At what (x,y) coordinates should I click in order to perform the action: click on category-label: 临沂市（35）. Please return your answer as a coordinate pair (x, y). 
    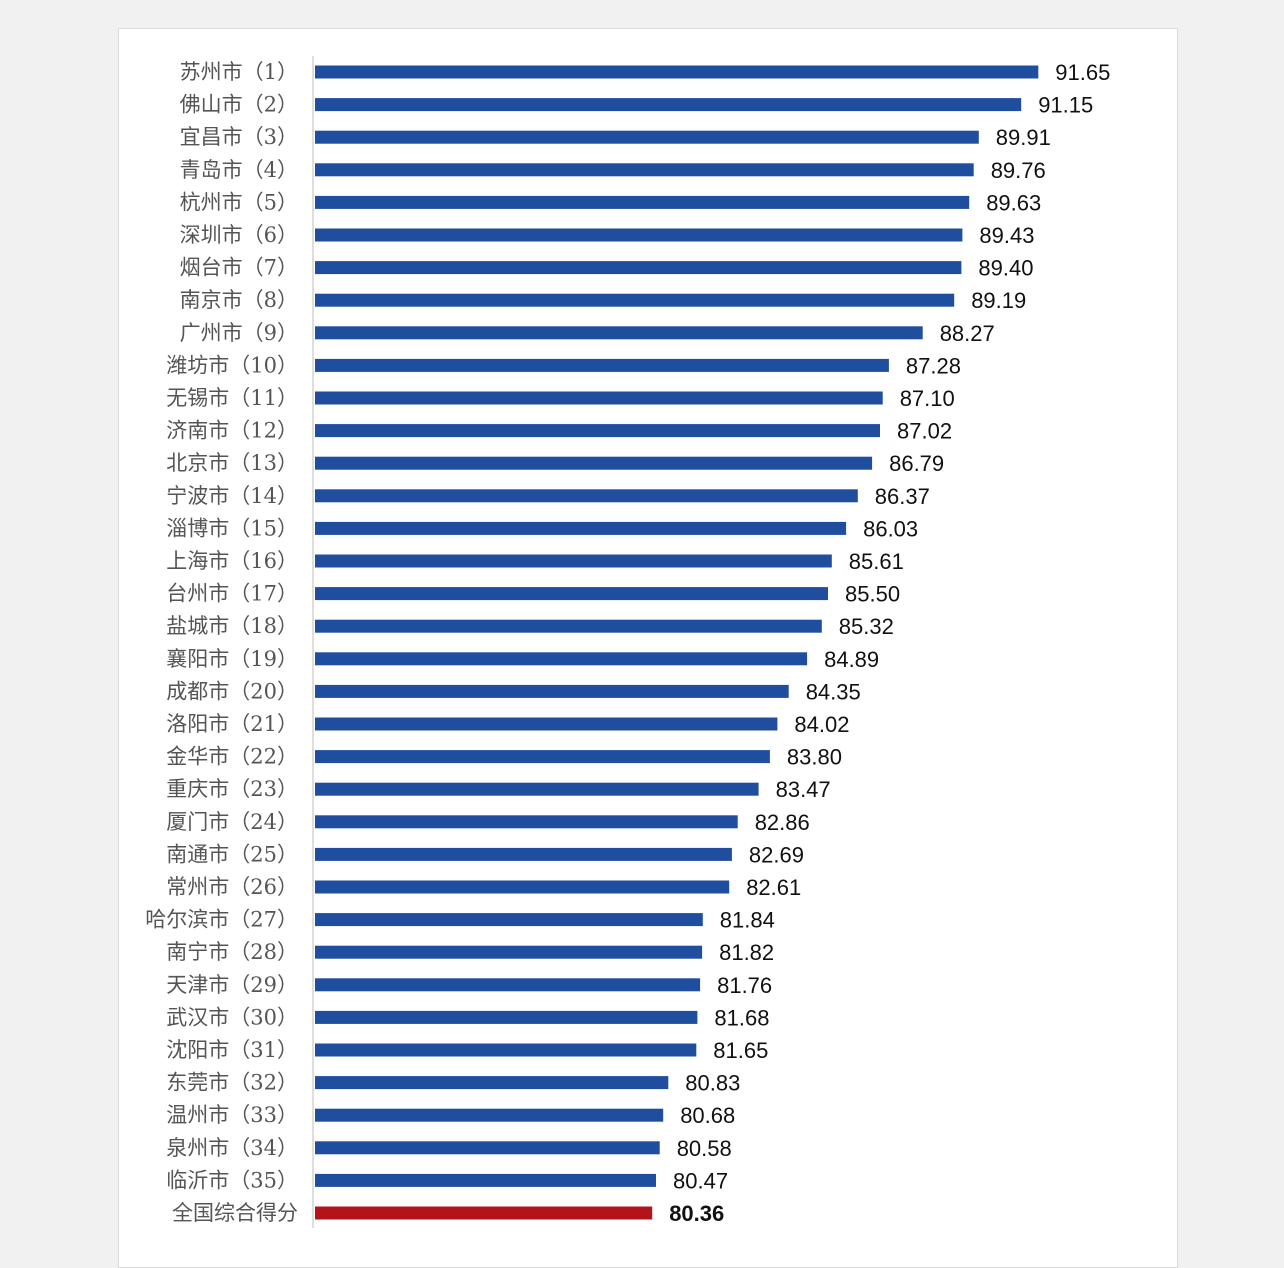
    Looking at the image, I should click on (232, 1180).